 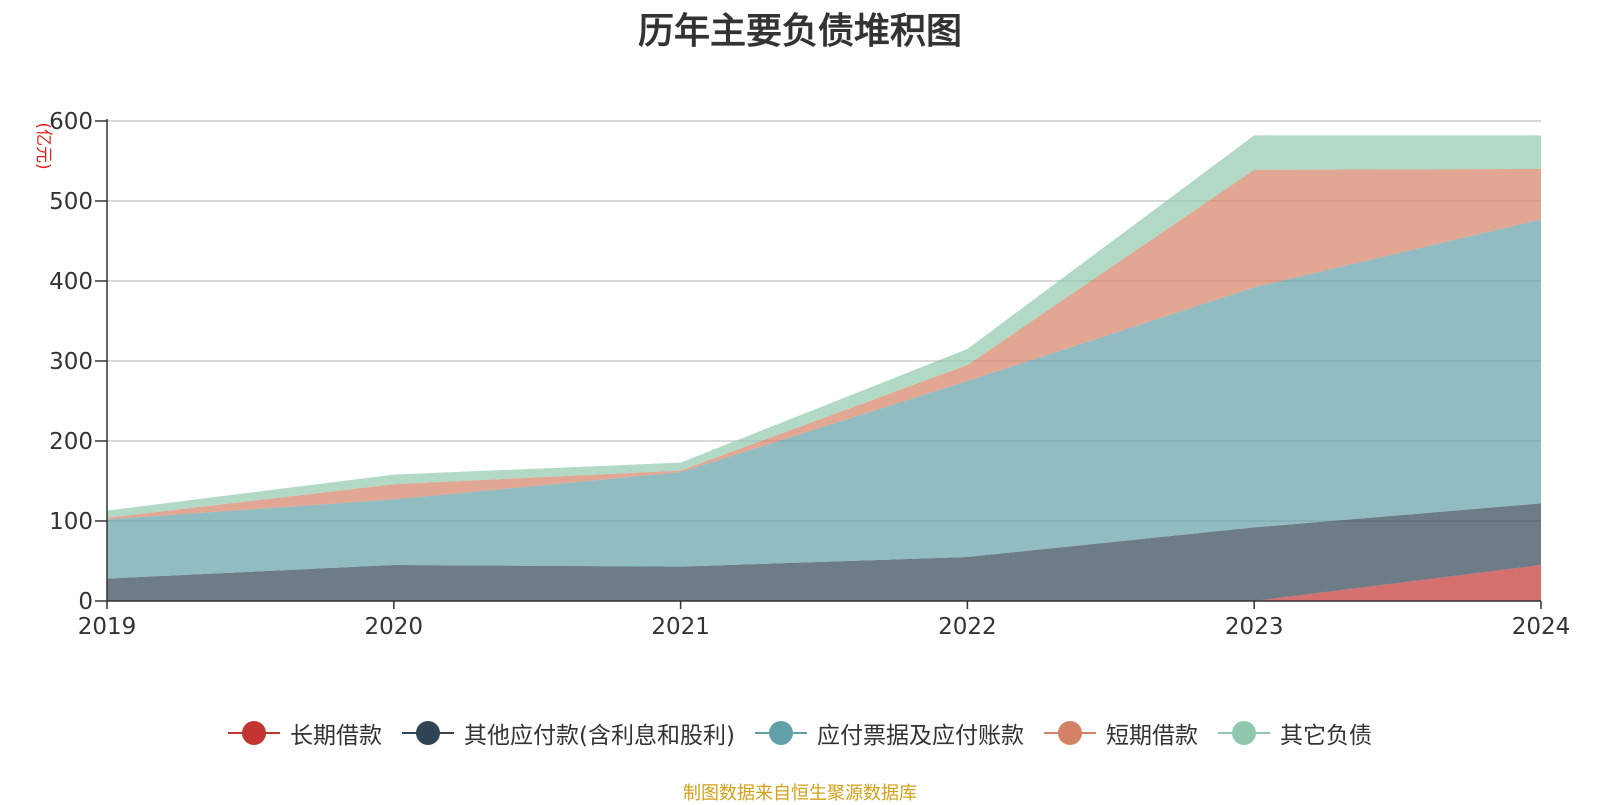 I want to click on legend-label: 长期借款, so click(x=336, y=736).